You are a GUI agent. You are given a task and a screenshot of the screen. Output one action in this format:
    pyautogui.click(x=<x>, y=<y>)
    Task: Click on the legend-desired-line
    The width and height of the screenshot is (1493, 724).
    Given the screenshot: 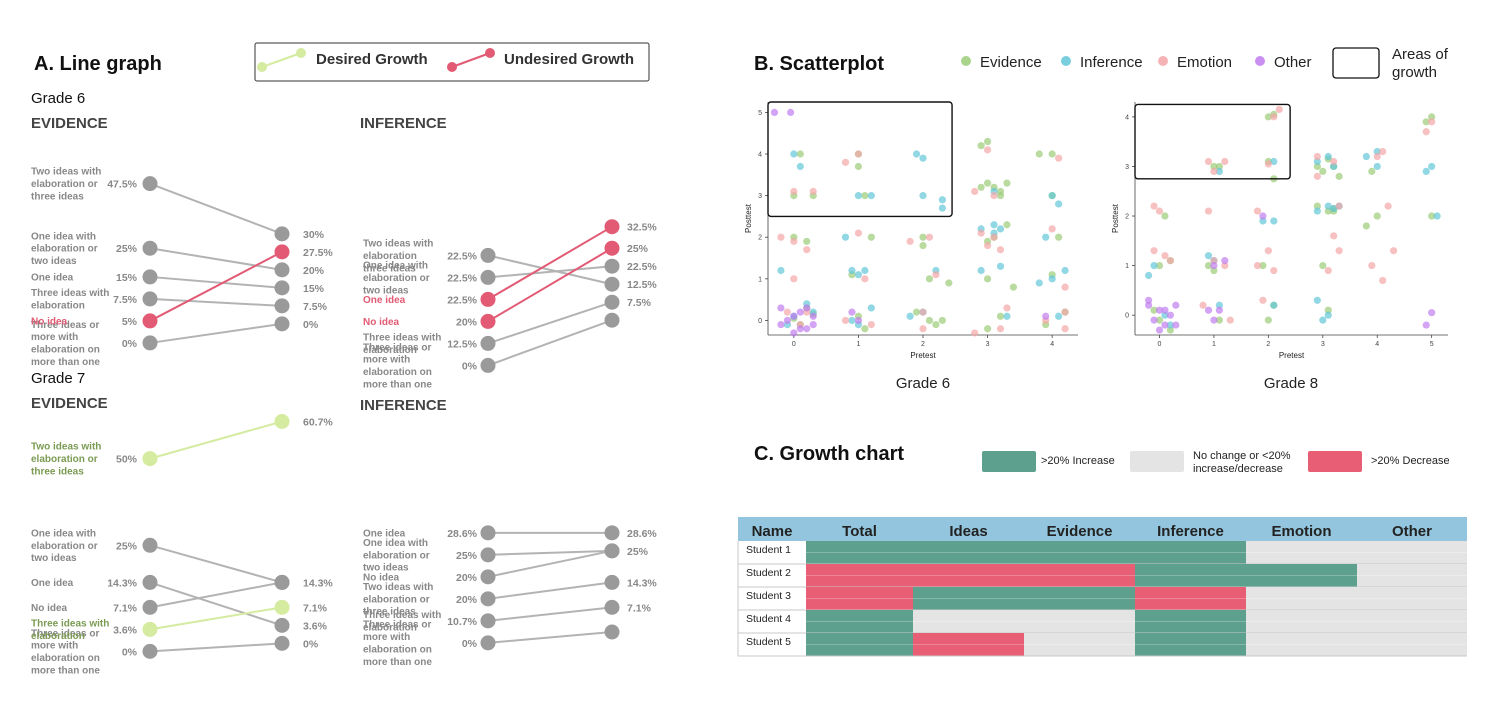 What is the action you would take?
    pyautogui.click(x=281, y=60)
    